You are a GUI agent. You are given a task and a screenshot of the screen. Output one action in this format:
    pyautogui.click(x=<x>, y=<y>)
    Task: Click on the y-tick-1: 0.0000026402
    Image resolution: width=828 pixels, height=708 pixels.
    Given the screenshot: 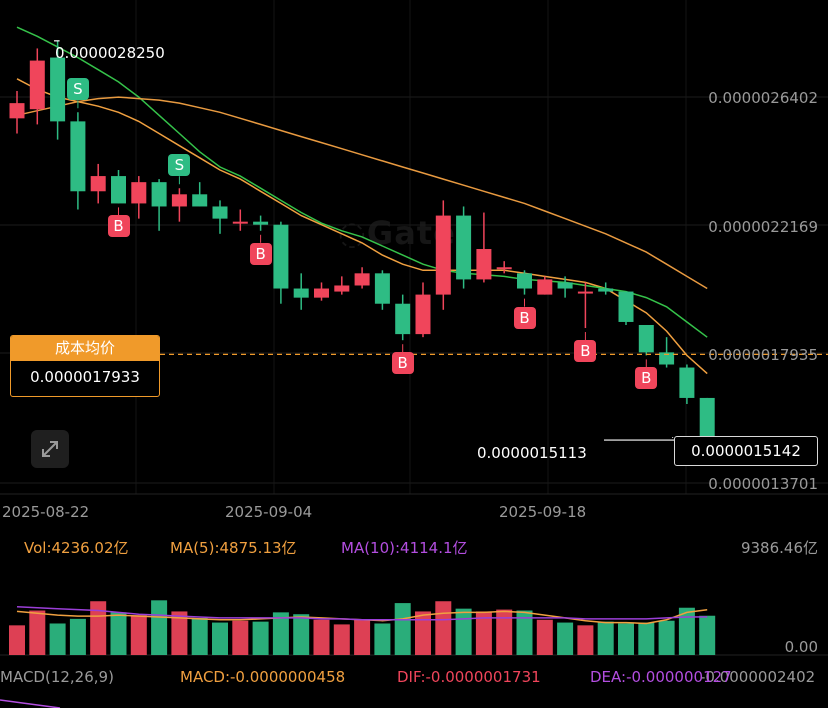 What is the action you would take?
    pyautogui.click(x=763, y=98)
    